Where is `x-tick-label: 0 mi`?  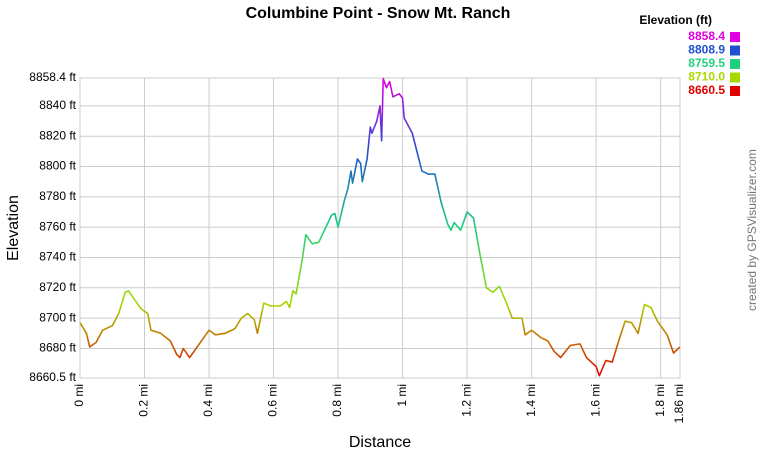
x-tick-label: 0 mi is located at coordinates (79, 395).